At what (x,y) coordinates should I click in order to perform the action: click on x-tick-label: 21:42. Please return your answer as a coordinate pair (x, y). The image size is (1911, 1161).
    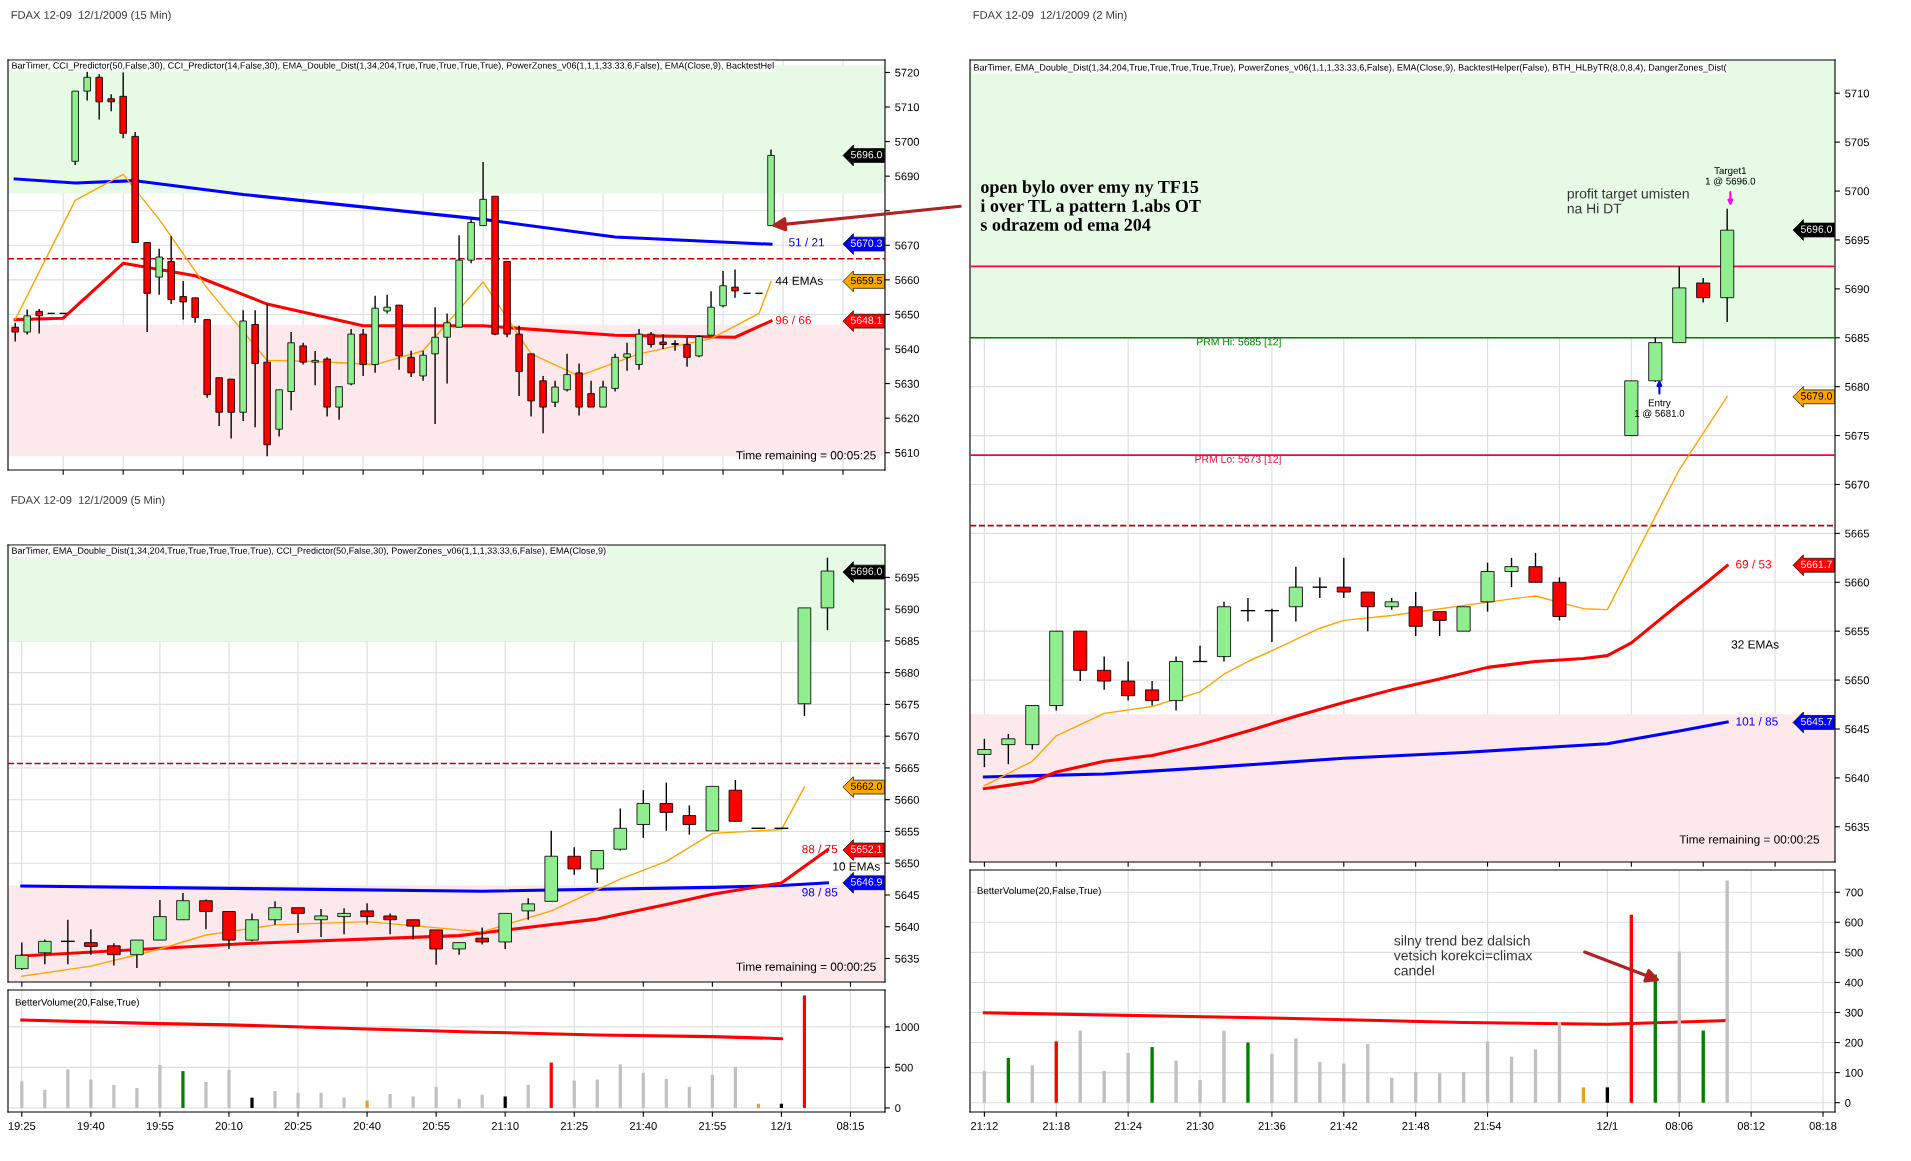
    Looking at the image, I should click on (1344, 1126).